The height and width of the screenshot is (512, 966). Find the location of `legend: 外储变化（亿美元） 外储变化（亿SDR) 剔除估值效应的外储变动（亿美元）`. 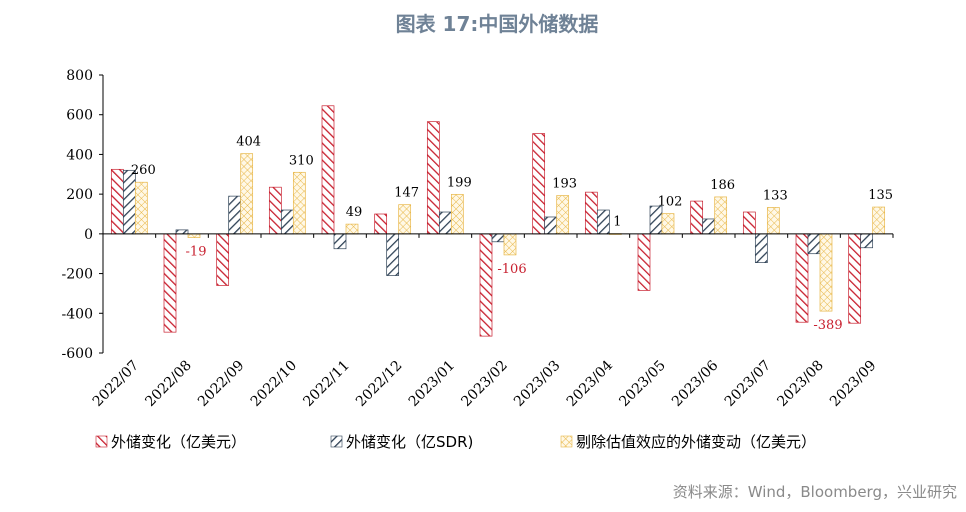

legend: 外储变化（亿美元） 外储变化（亿SDR) 剔除估值效应的外储变动（亿美元） is located at coordinates (455, 442).